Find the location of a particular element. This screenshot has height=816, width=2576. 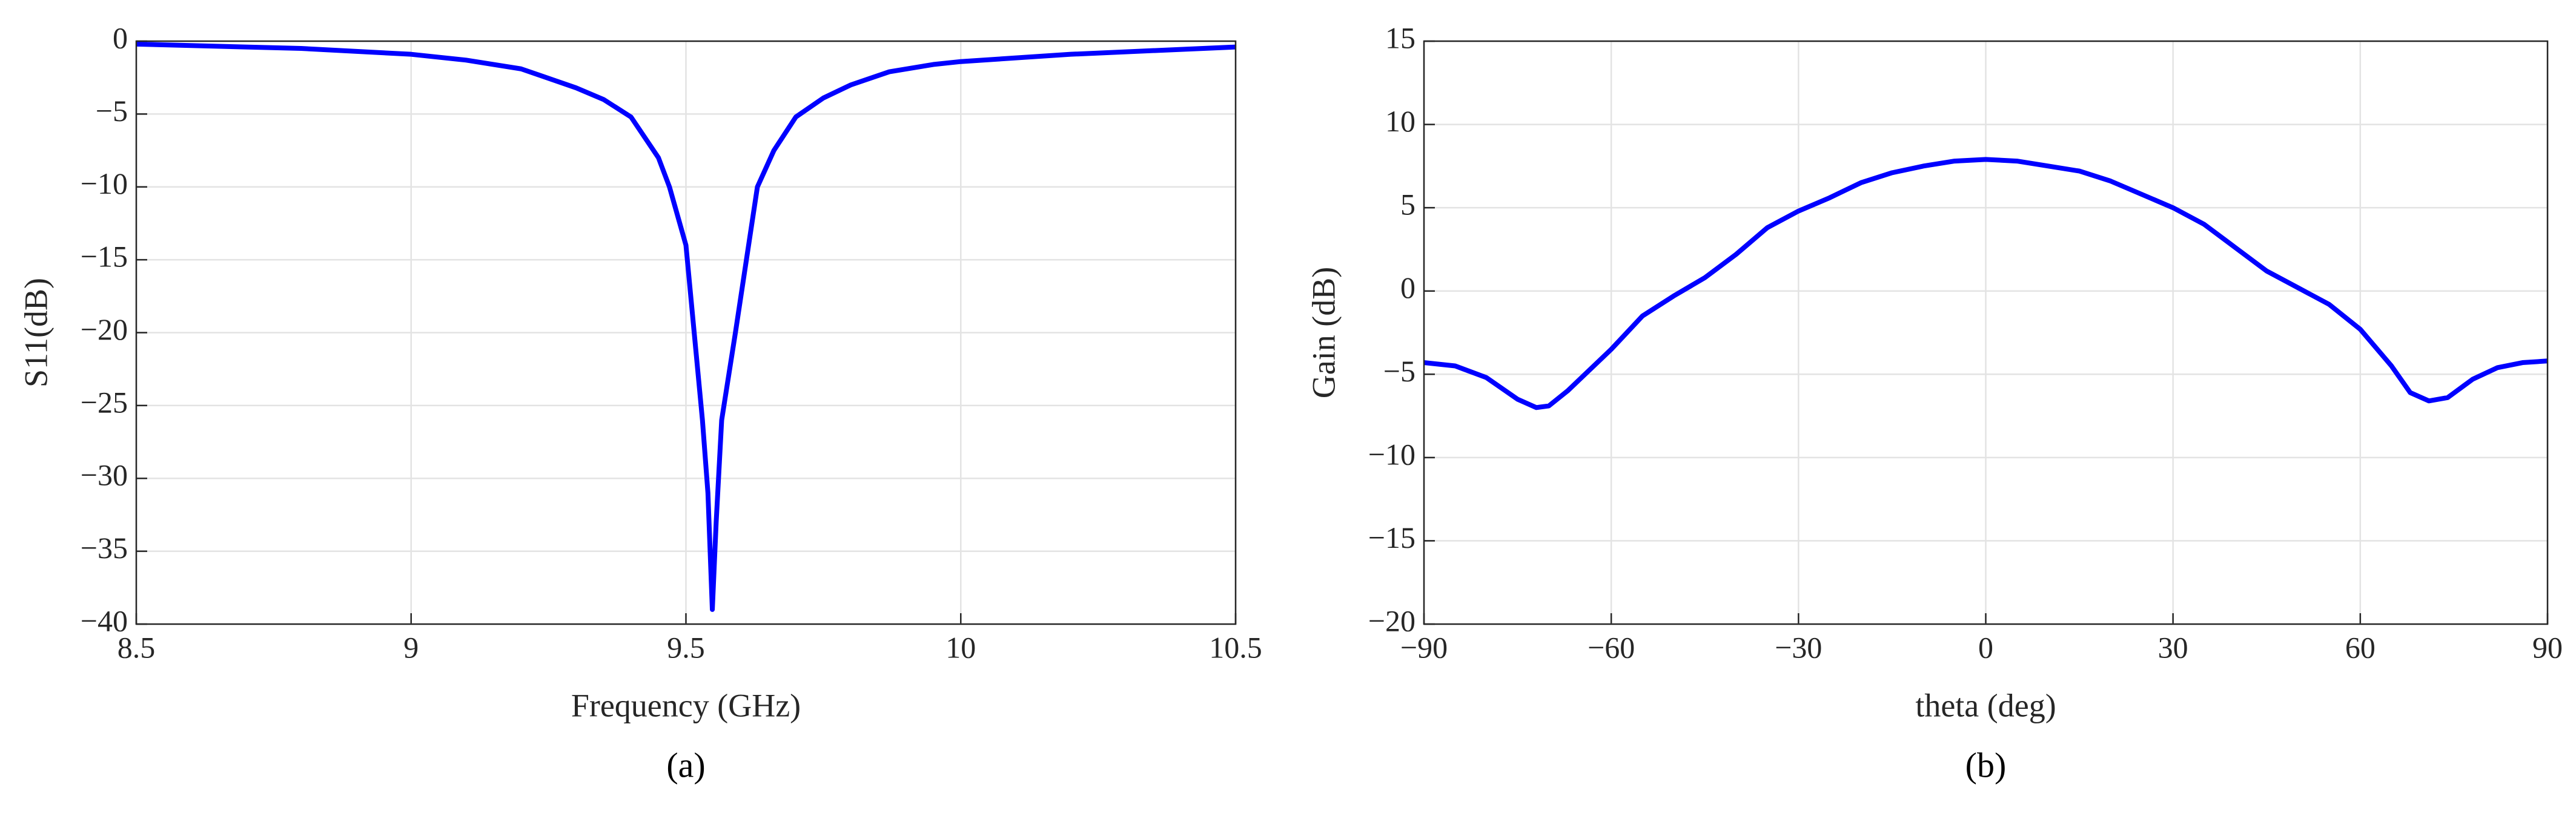

y-tick-label: −25 is located at coordinates (104, 402).